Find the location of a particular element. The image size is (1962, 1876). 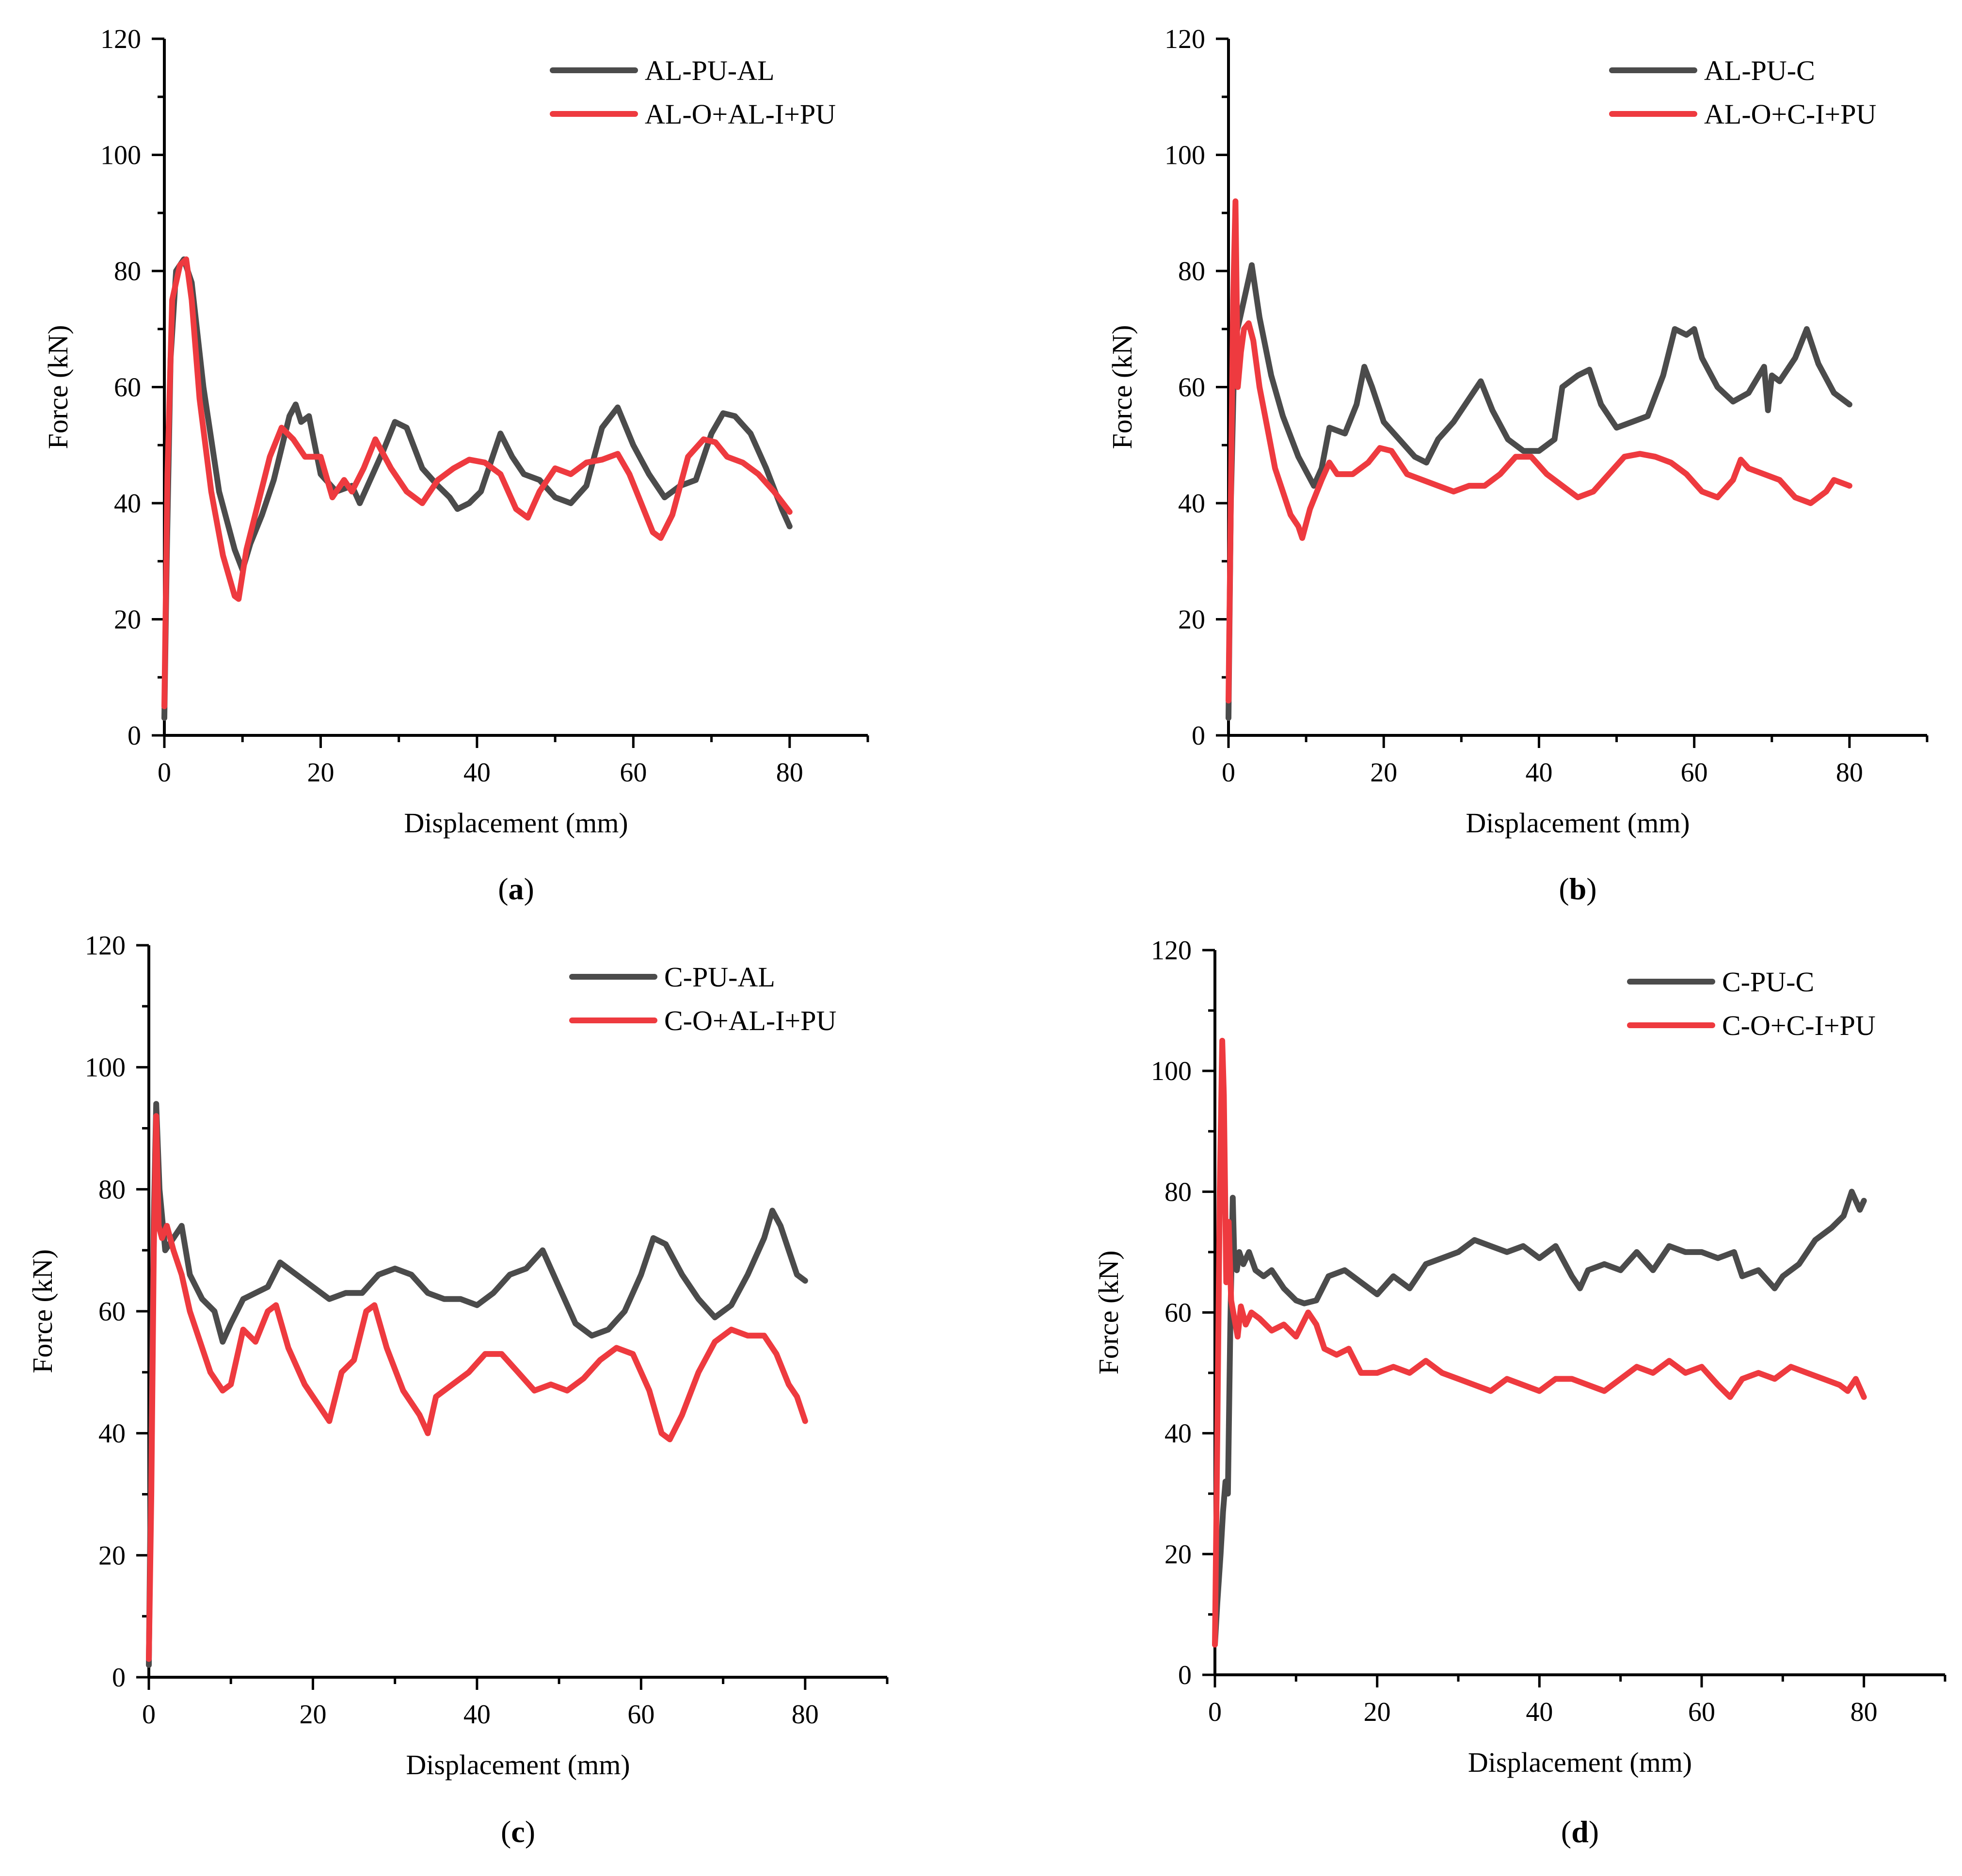

legend-label: C-O+AL-I+PU is located at coordinates (750, 1020).